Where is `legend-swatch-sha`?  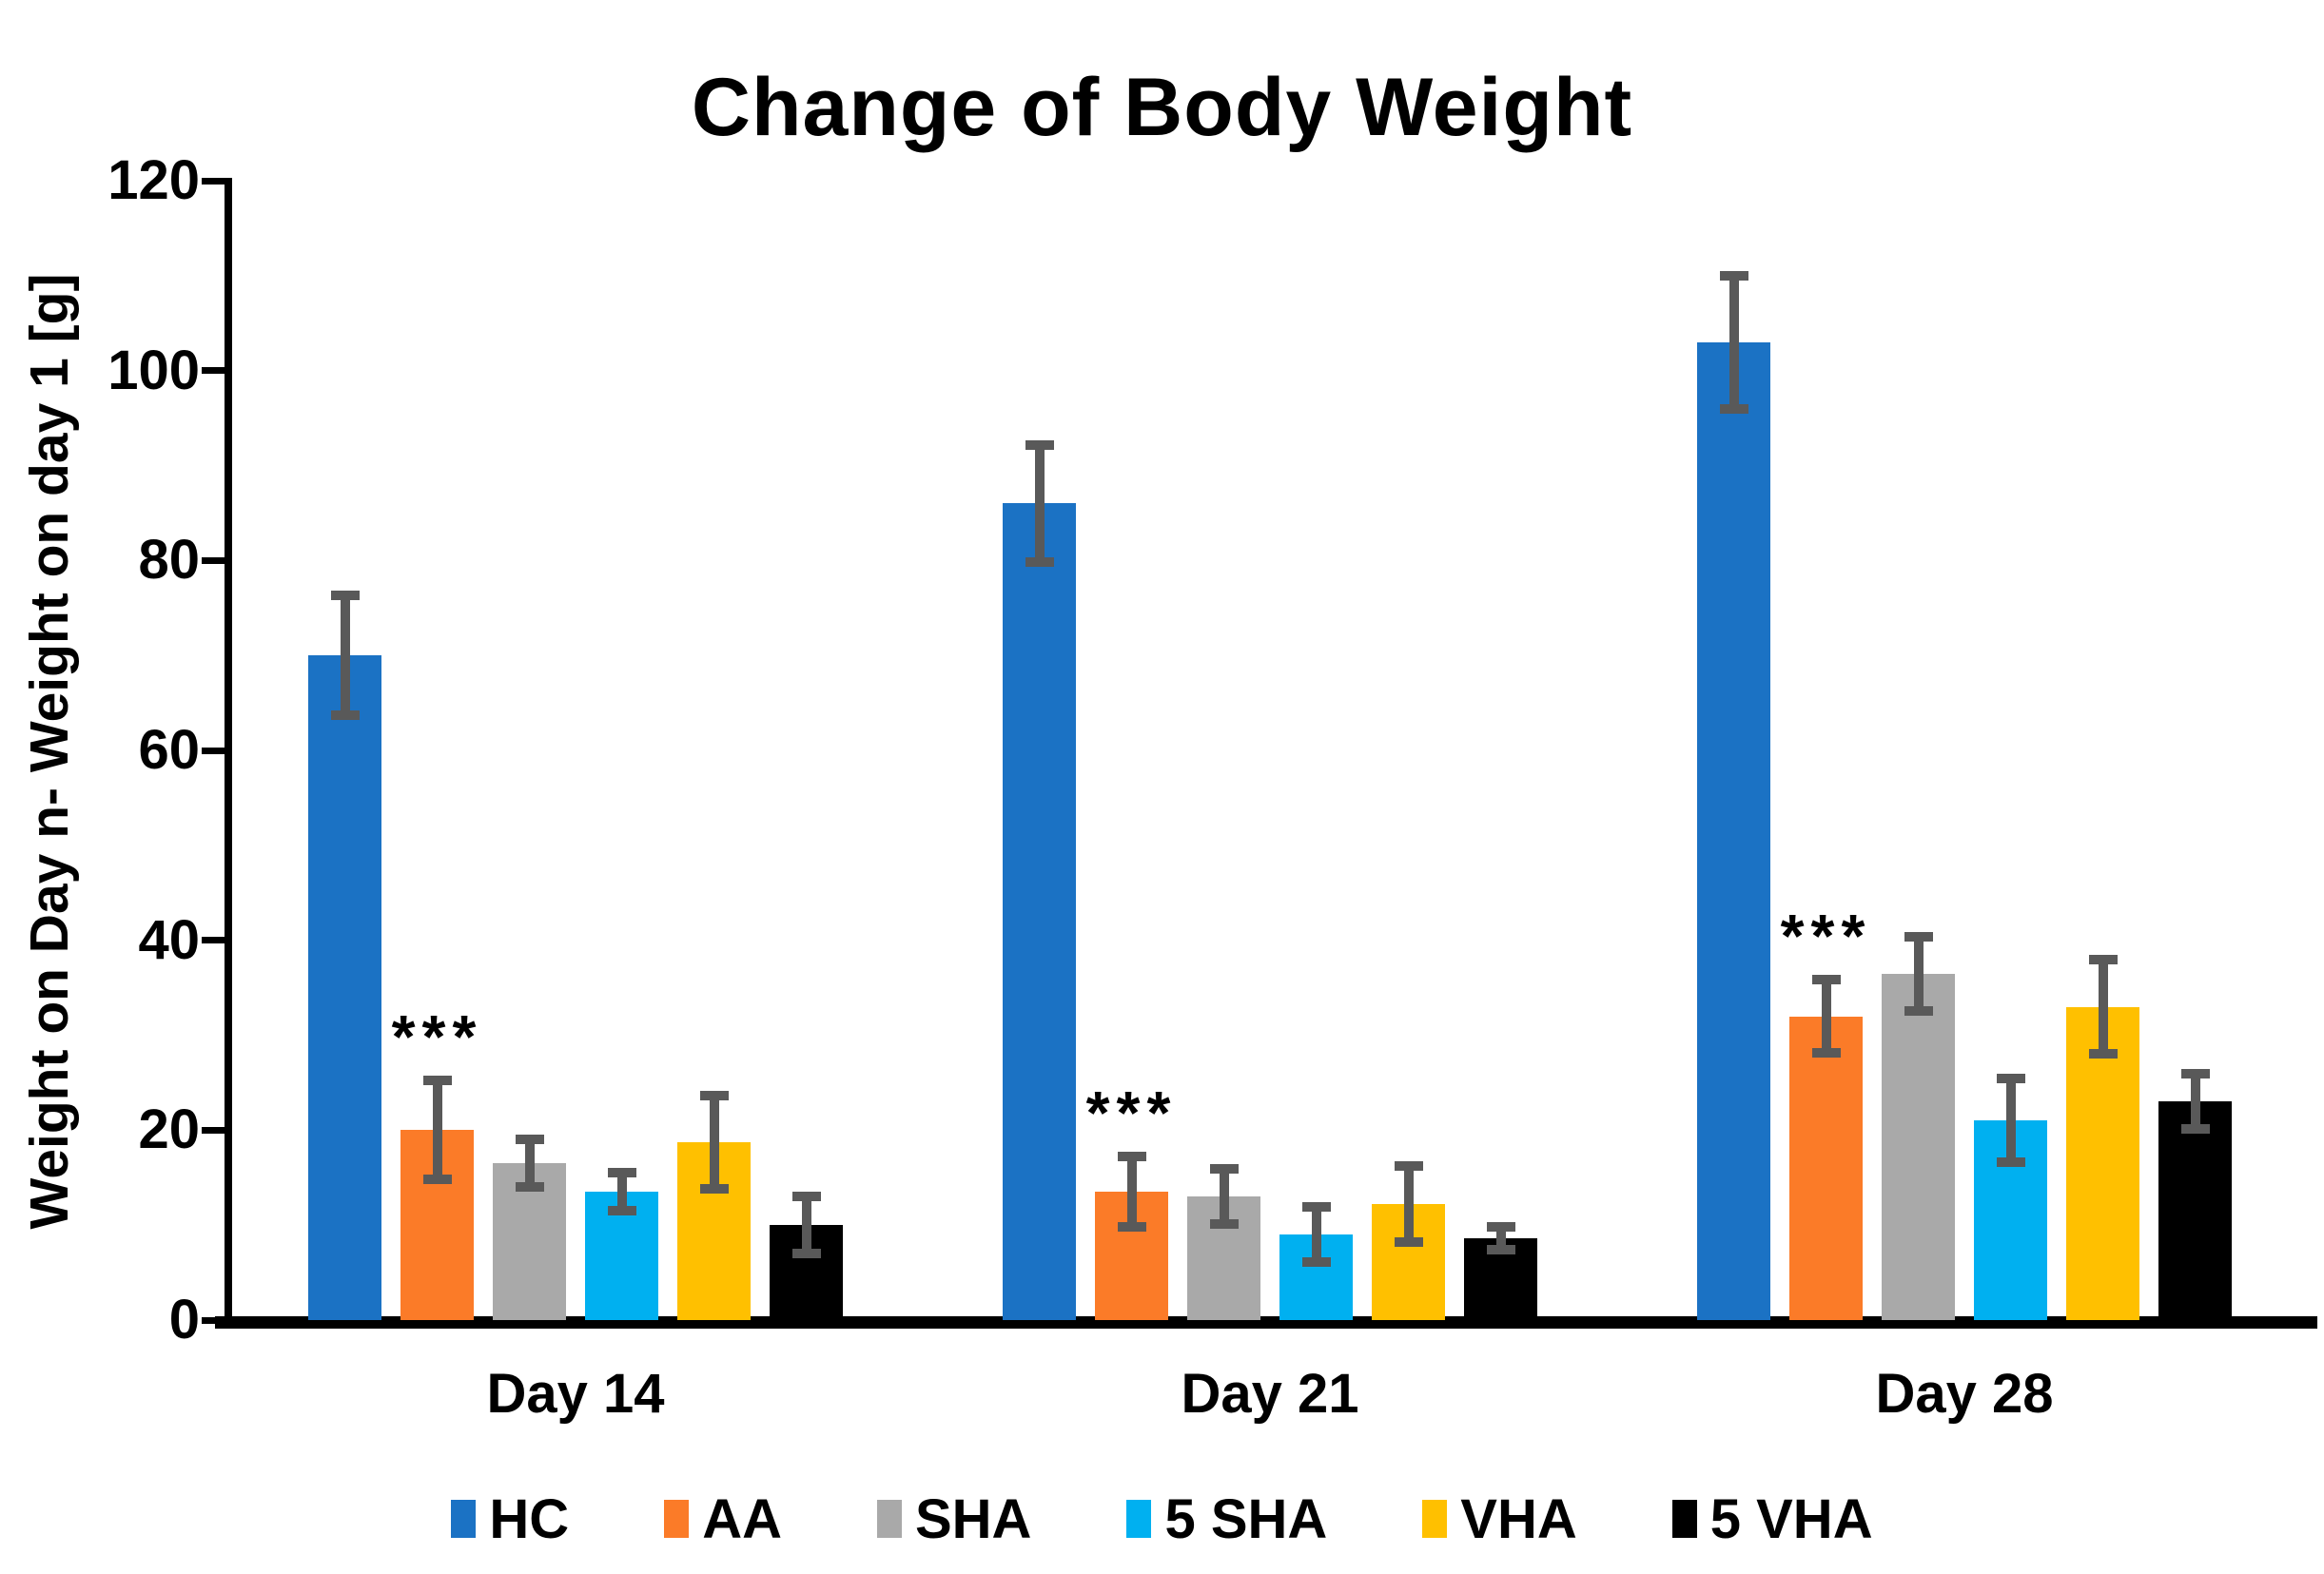 legend-swatch-sha is located at coordinates (889, 1519).